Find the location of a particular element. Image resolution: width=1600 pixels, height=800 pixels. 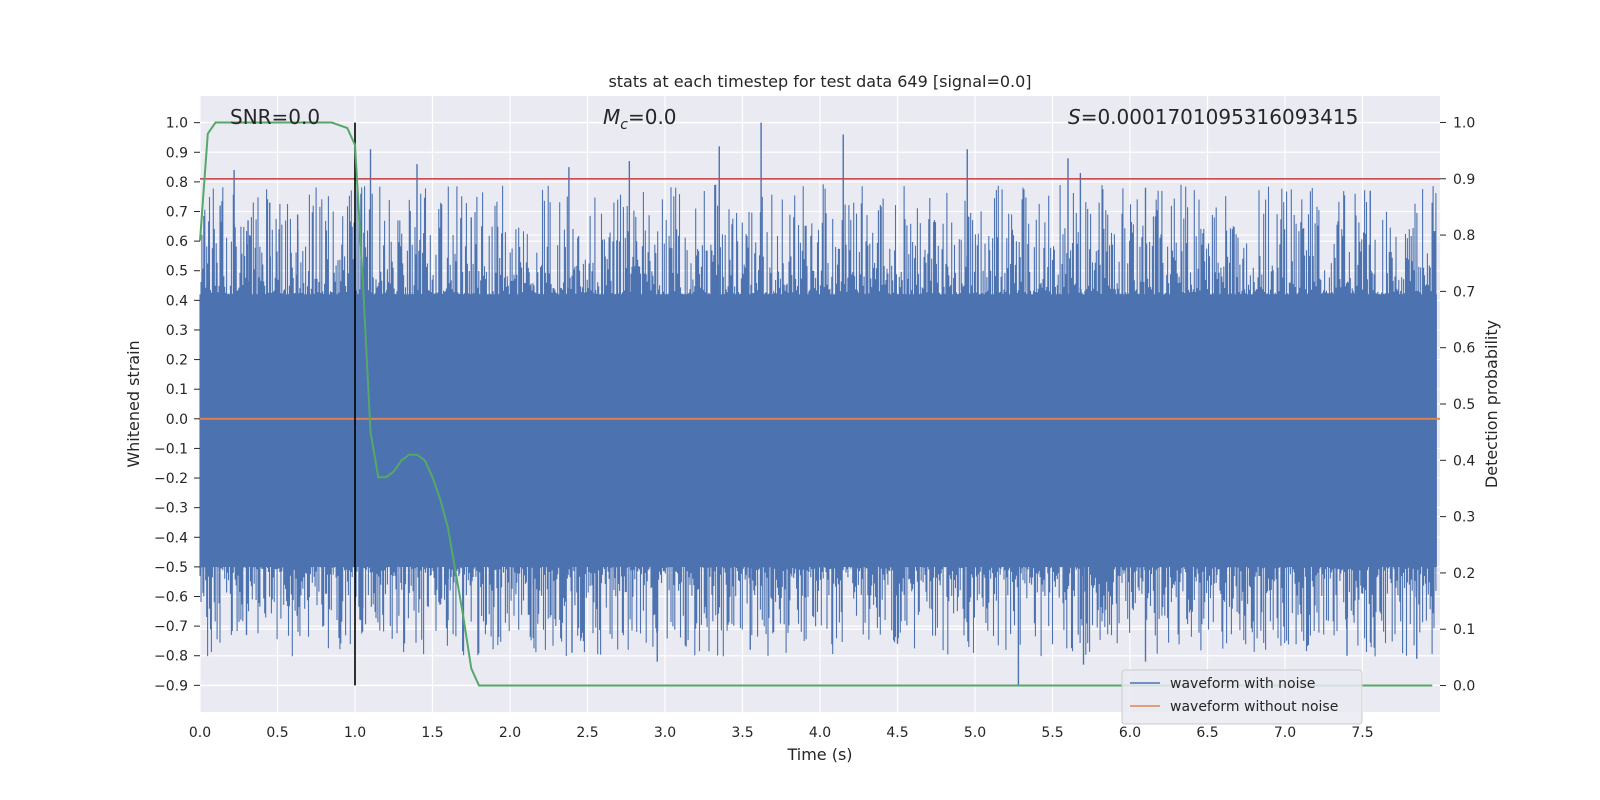

x-tick-label: 3.5 is located at coordinates (742, 733).